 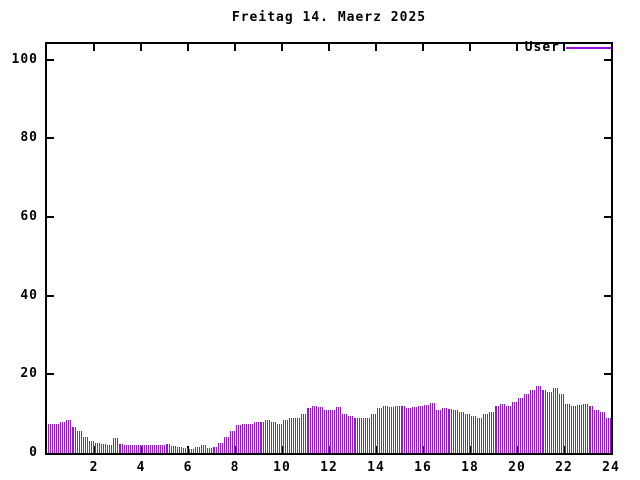 What do you see at coordinates (611, 467) in the screenshot?
I see `x-tick-label: 24` at bounding box center [611, 467].